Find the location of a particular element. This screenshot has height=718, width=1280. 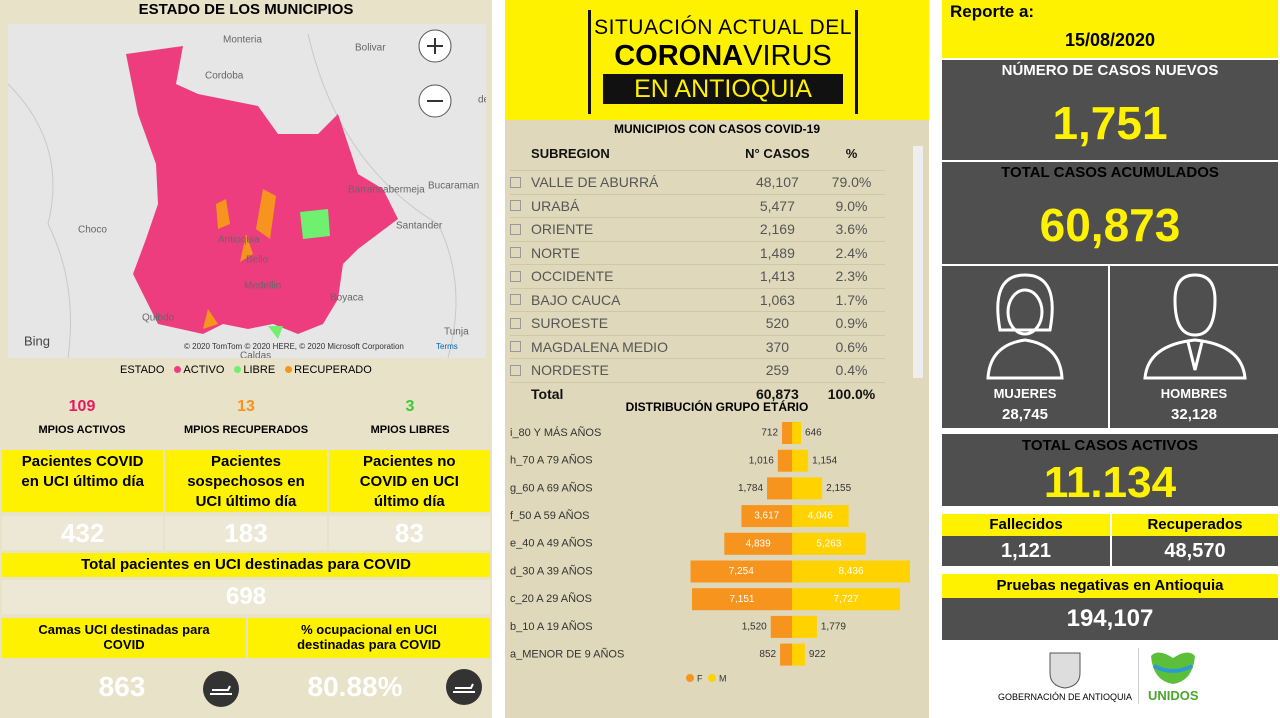

map-legend: ESTADO ACTIVO LIBRE RECUPERADO is located at coordinates (246, 370).